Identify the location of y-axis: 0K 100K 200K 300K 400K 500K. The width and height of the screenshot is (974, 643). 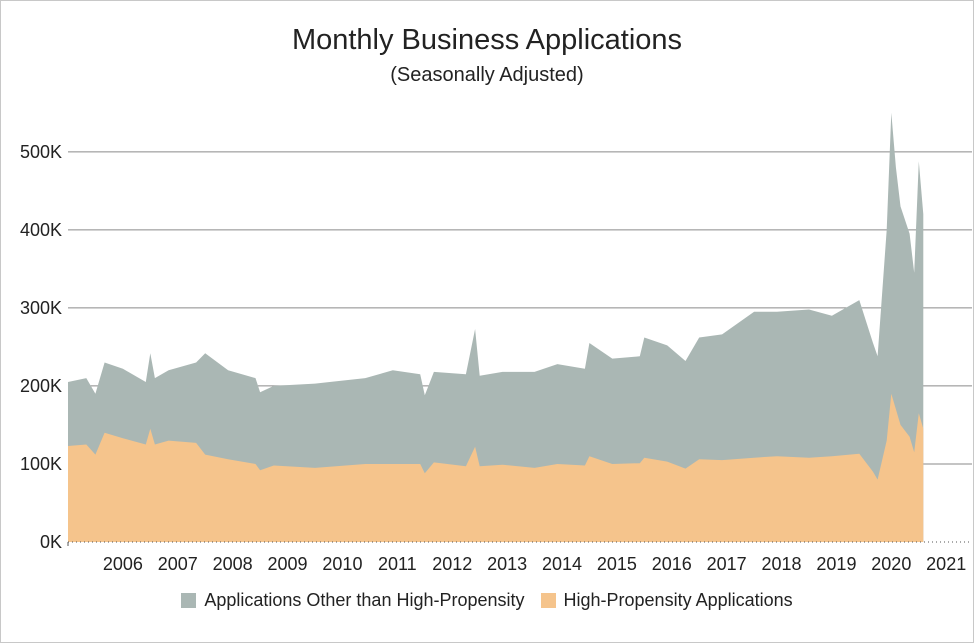
(41, 347).